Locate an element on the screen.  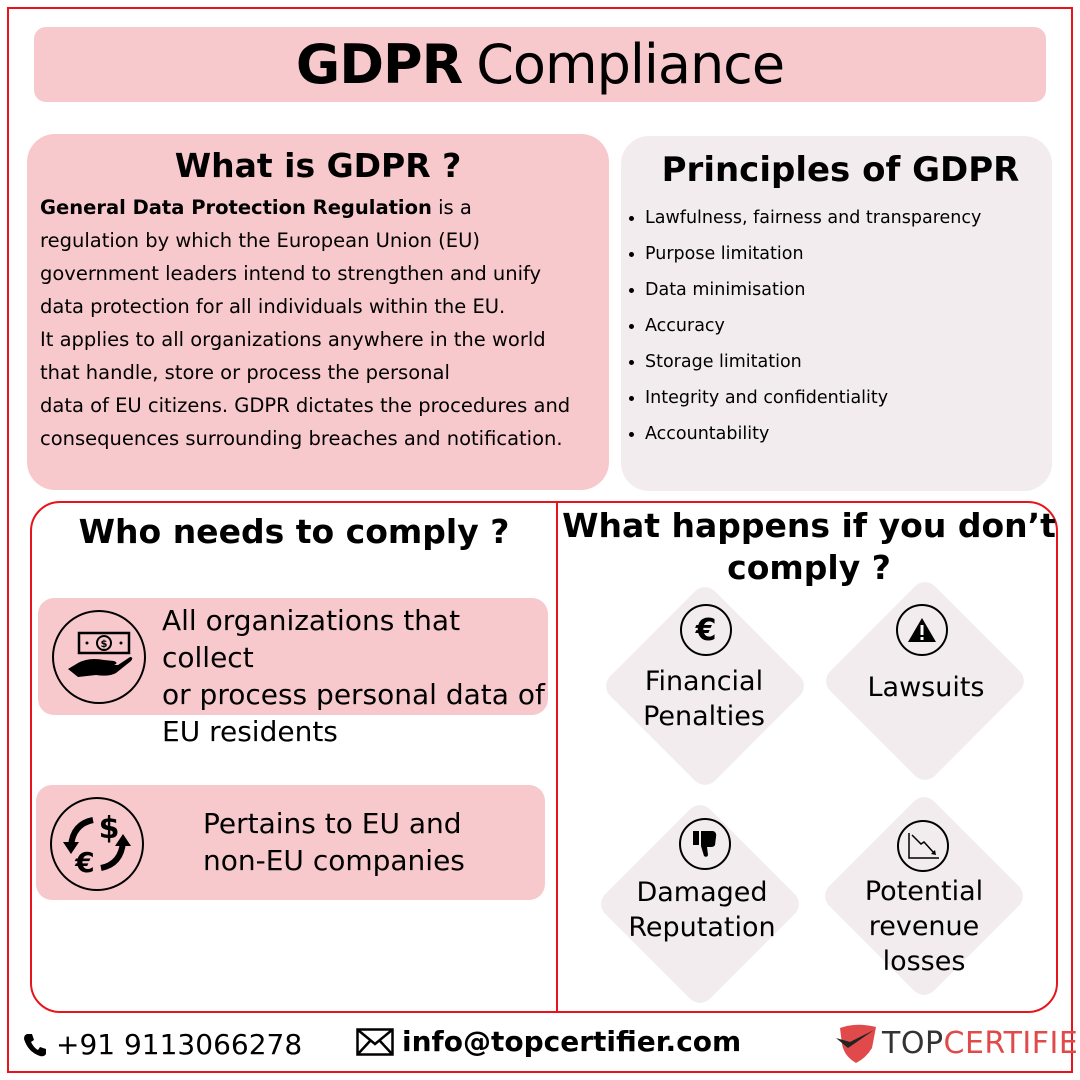
phone-contact: +91 9113066278 is located at coordinates (162, 1044).